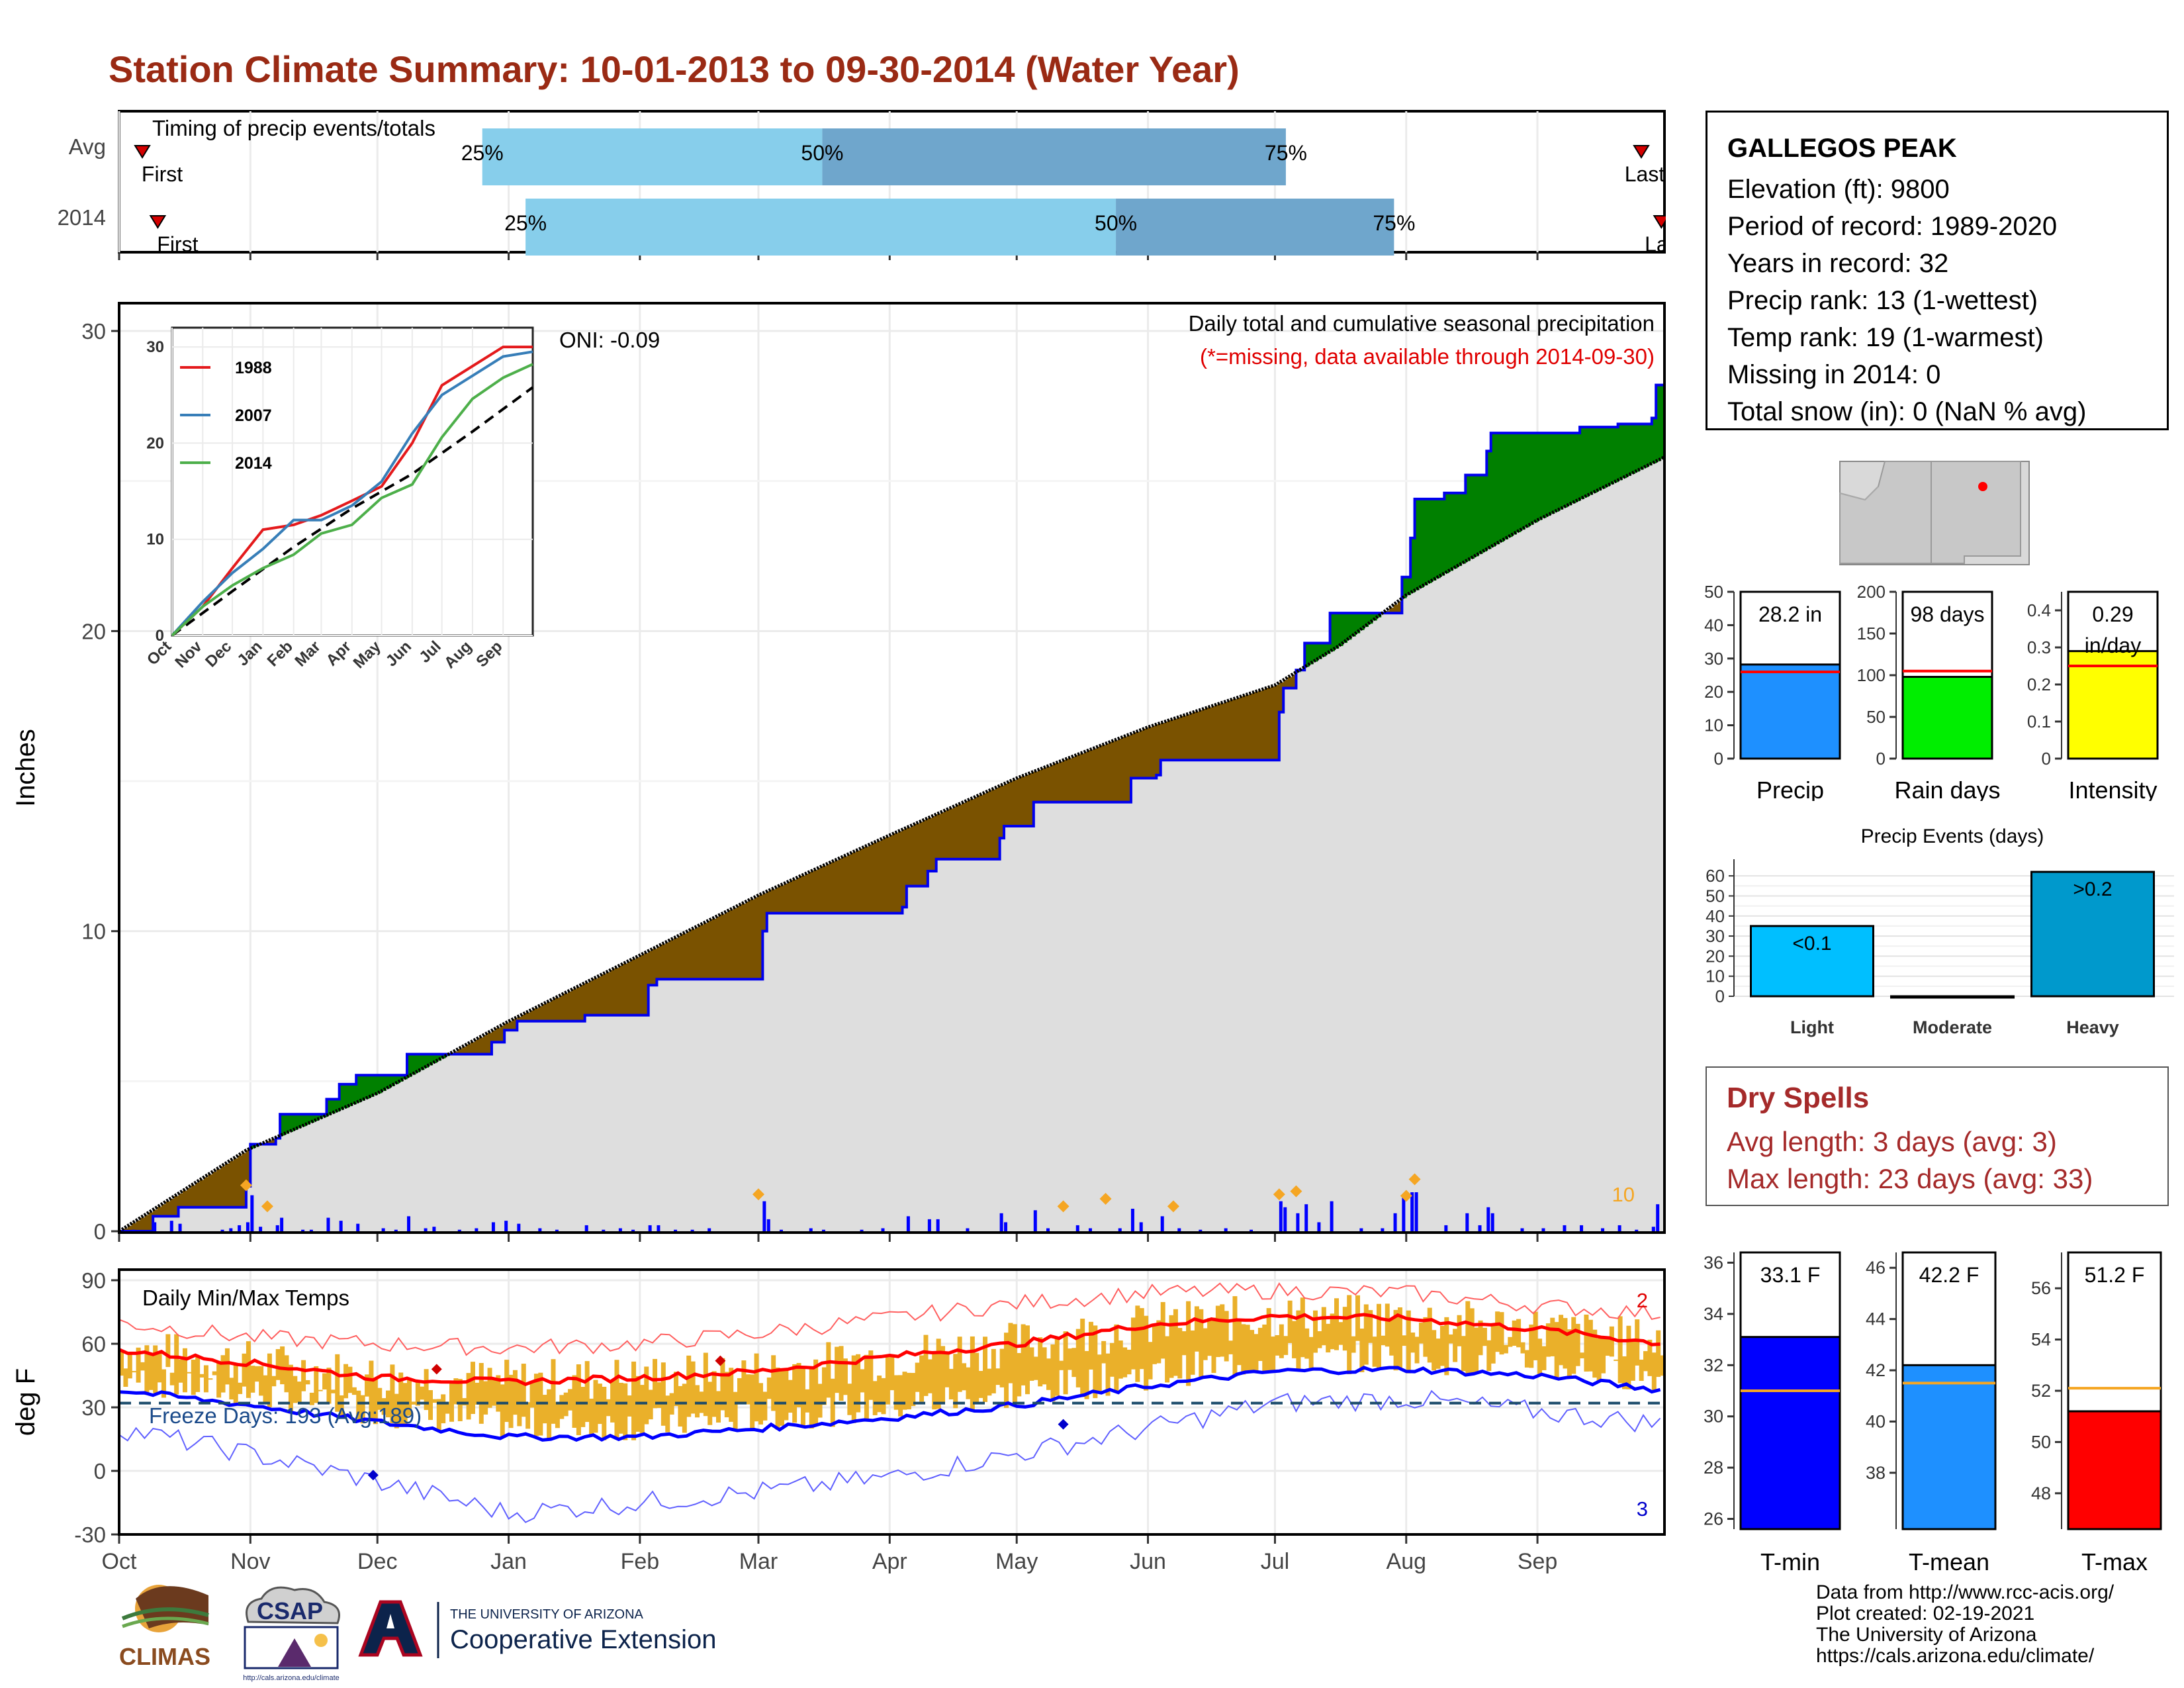 This screenshot has width=2184, height=1688. I want to click on gauge-y-tick-label: 0.3, so click(2039, 647).